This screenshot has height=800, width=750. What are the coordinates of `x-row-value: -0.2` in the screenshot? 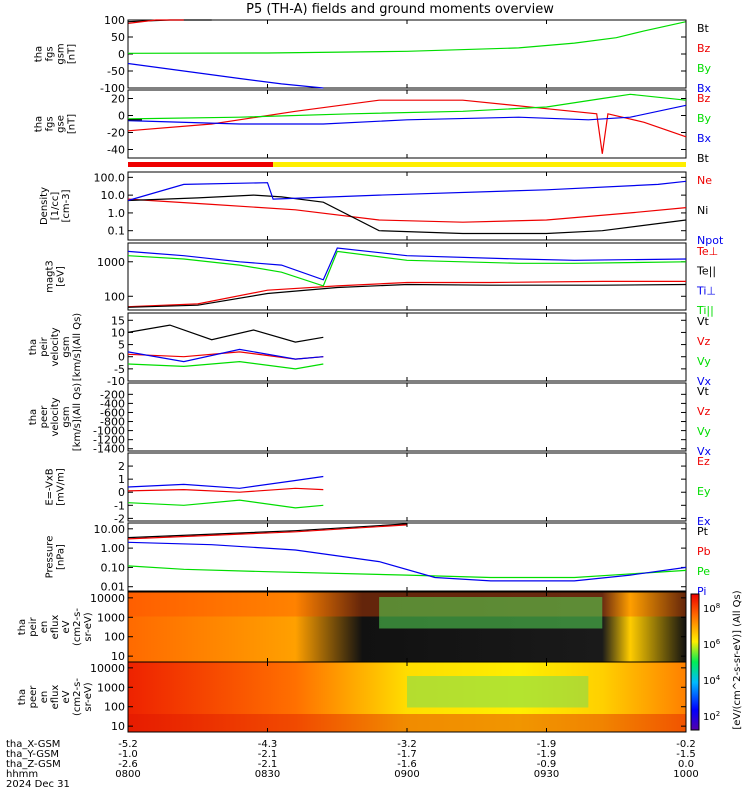 It's located at (686, 744).